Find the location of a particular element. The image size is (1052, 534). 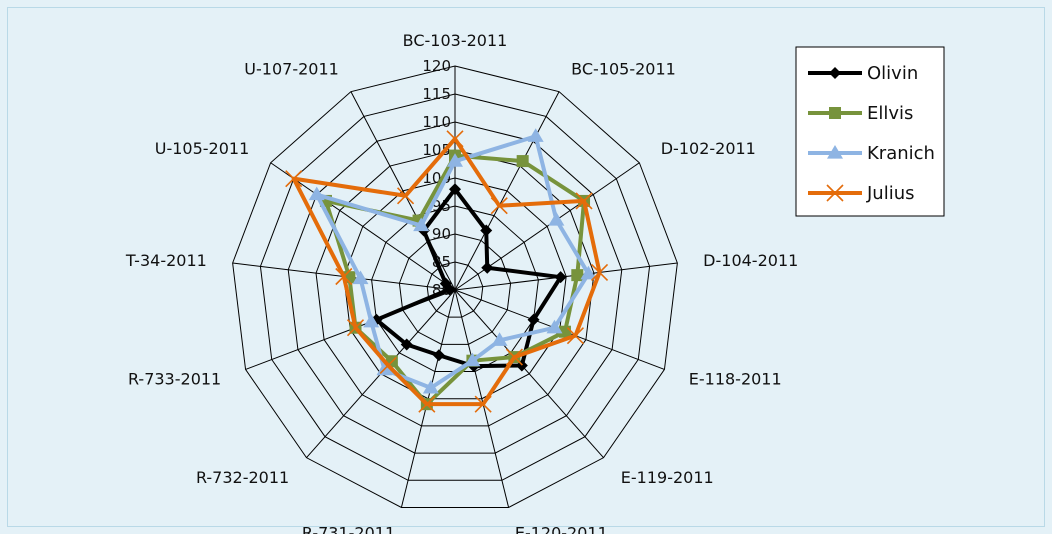

legend-box is located at coordinates (870, 131).